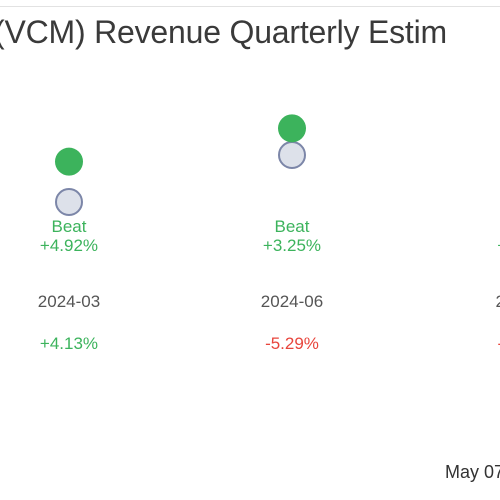 This screenshot has width=500, height=500. What do you see at coordinates (223, 32) in the screenshot?
I see `chart-title: (VCM) Revenue Quarterly Estim` at bounding box center [223, 32].